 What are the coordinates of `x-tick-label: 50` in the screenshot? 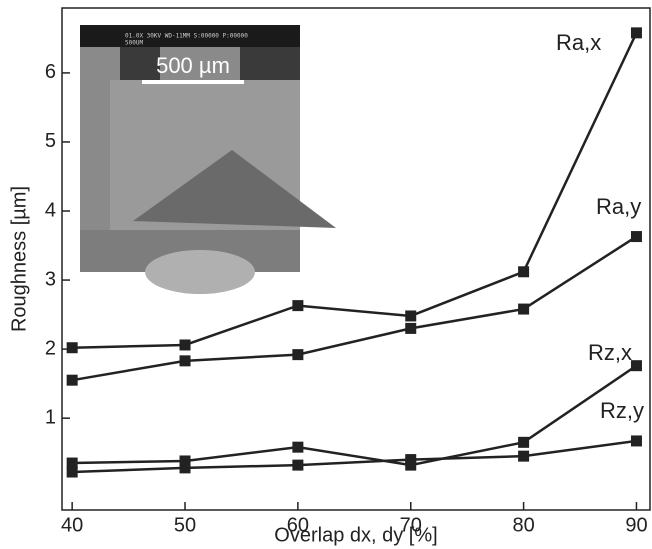 It's located at (185, 525).